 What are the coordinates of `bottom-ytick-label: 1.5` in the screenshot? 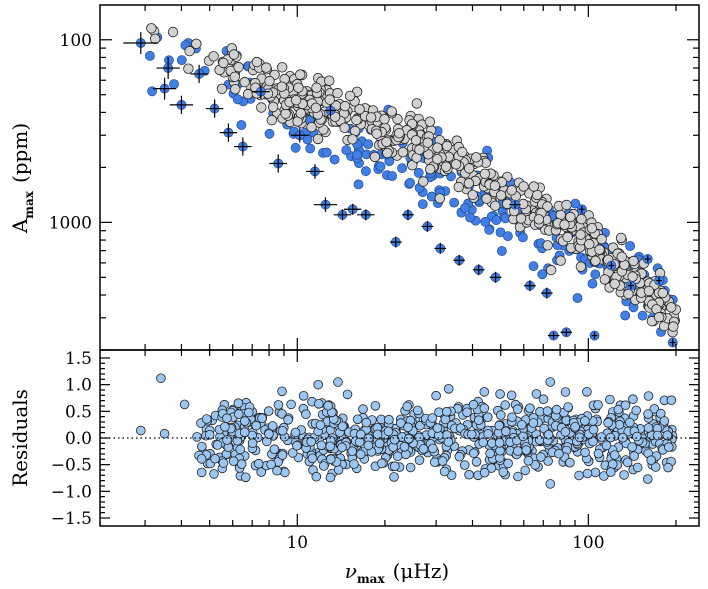 It's located at (78, 359).